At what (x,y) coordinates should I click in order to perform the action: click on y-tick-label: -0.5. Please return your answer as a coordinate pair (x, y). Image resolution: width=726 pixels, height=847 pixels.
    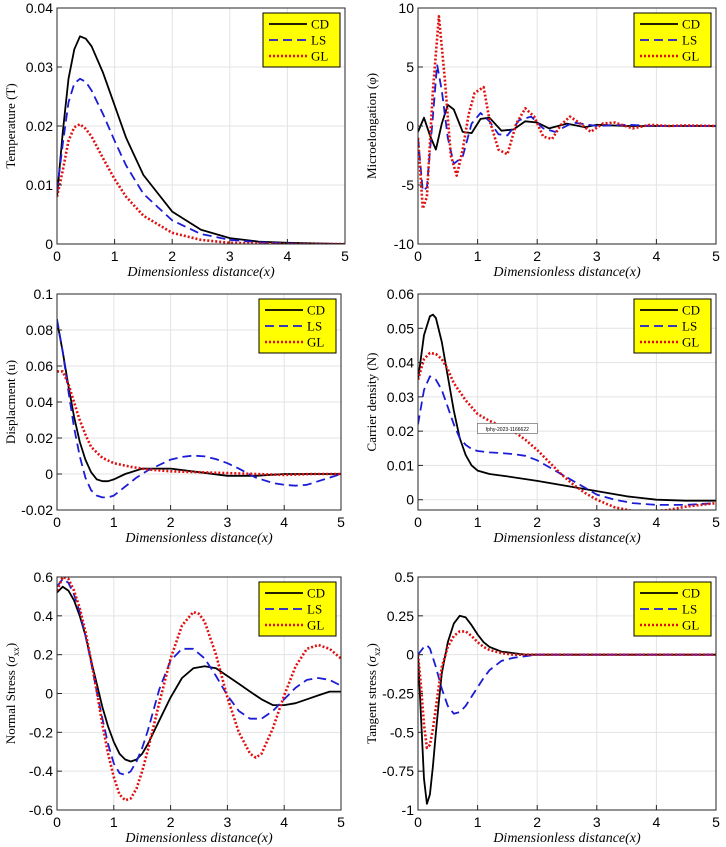
    Looking at the image, I should click on (402, 732).